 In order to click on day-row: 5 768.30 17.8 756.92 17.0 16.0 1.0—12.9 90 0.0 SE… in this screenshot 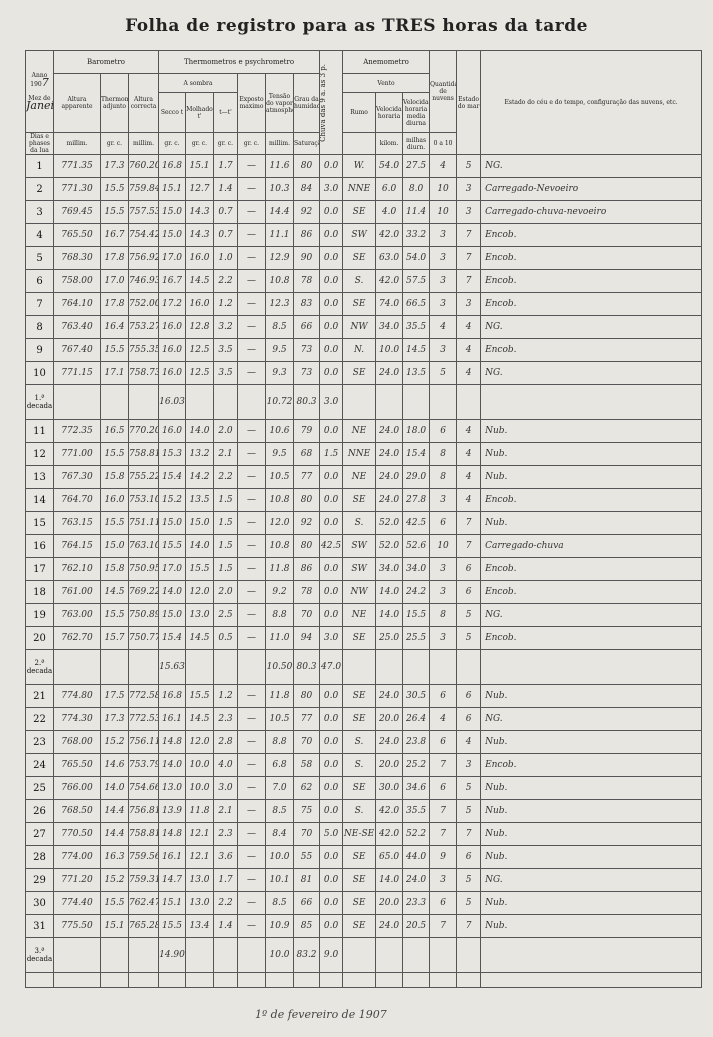, I will do `click(364, 258)`.